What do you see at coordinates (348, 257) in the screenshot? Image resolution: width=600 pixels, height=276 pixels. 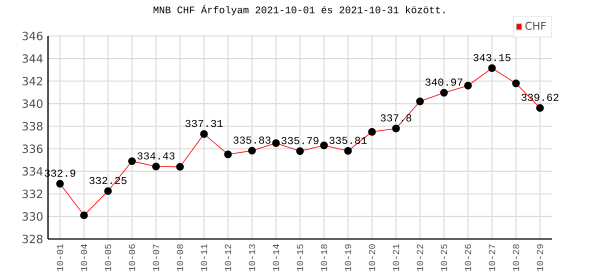 I see `x-tick-label: 10-19` at bounding box center [348, 257].